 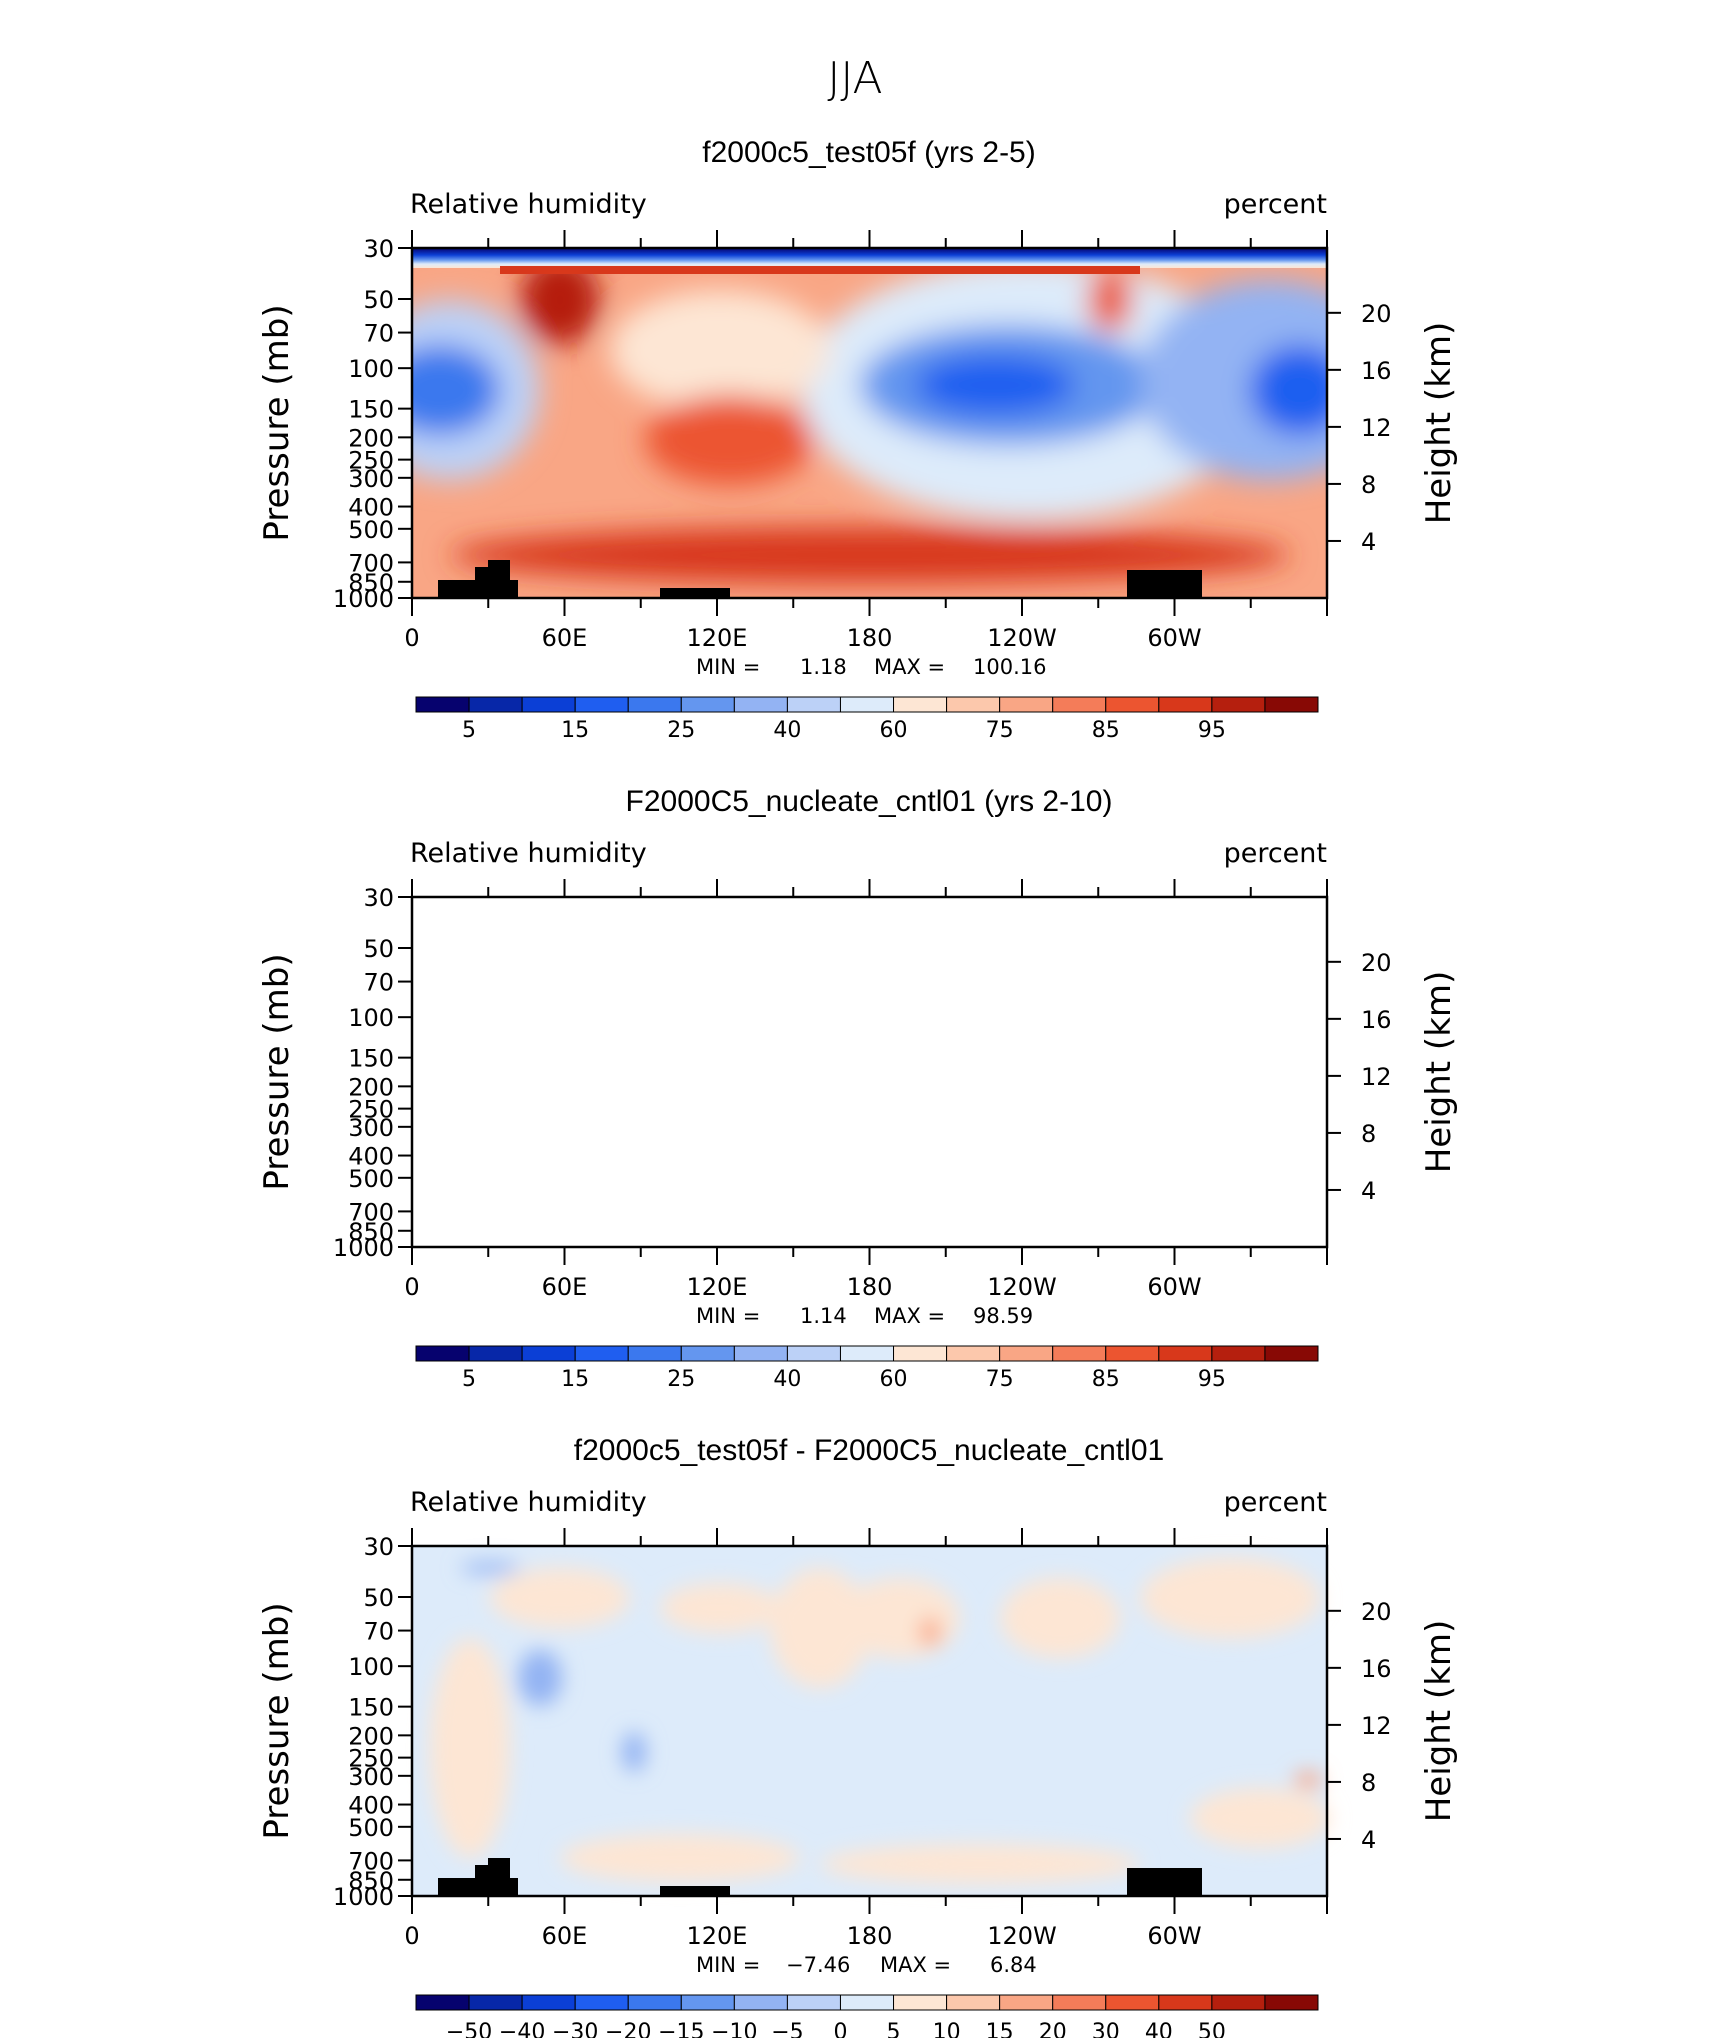 What do you see at coordinates (1212, 730) in the screenshot?
I see `colorbar-label: 95` at bounding box center [1212, 730].